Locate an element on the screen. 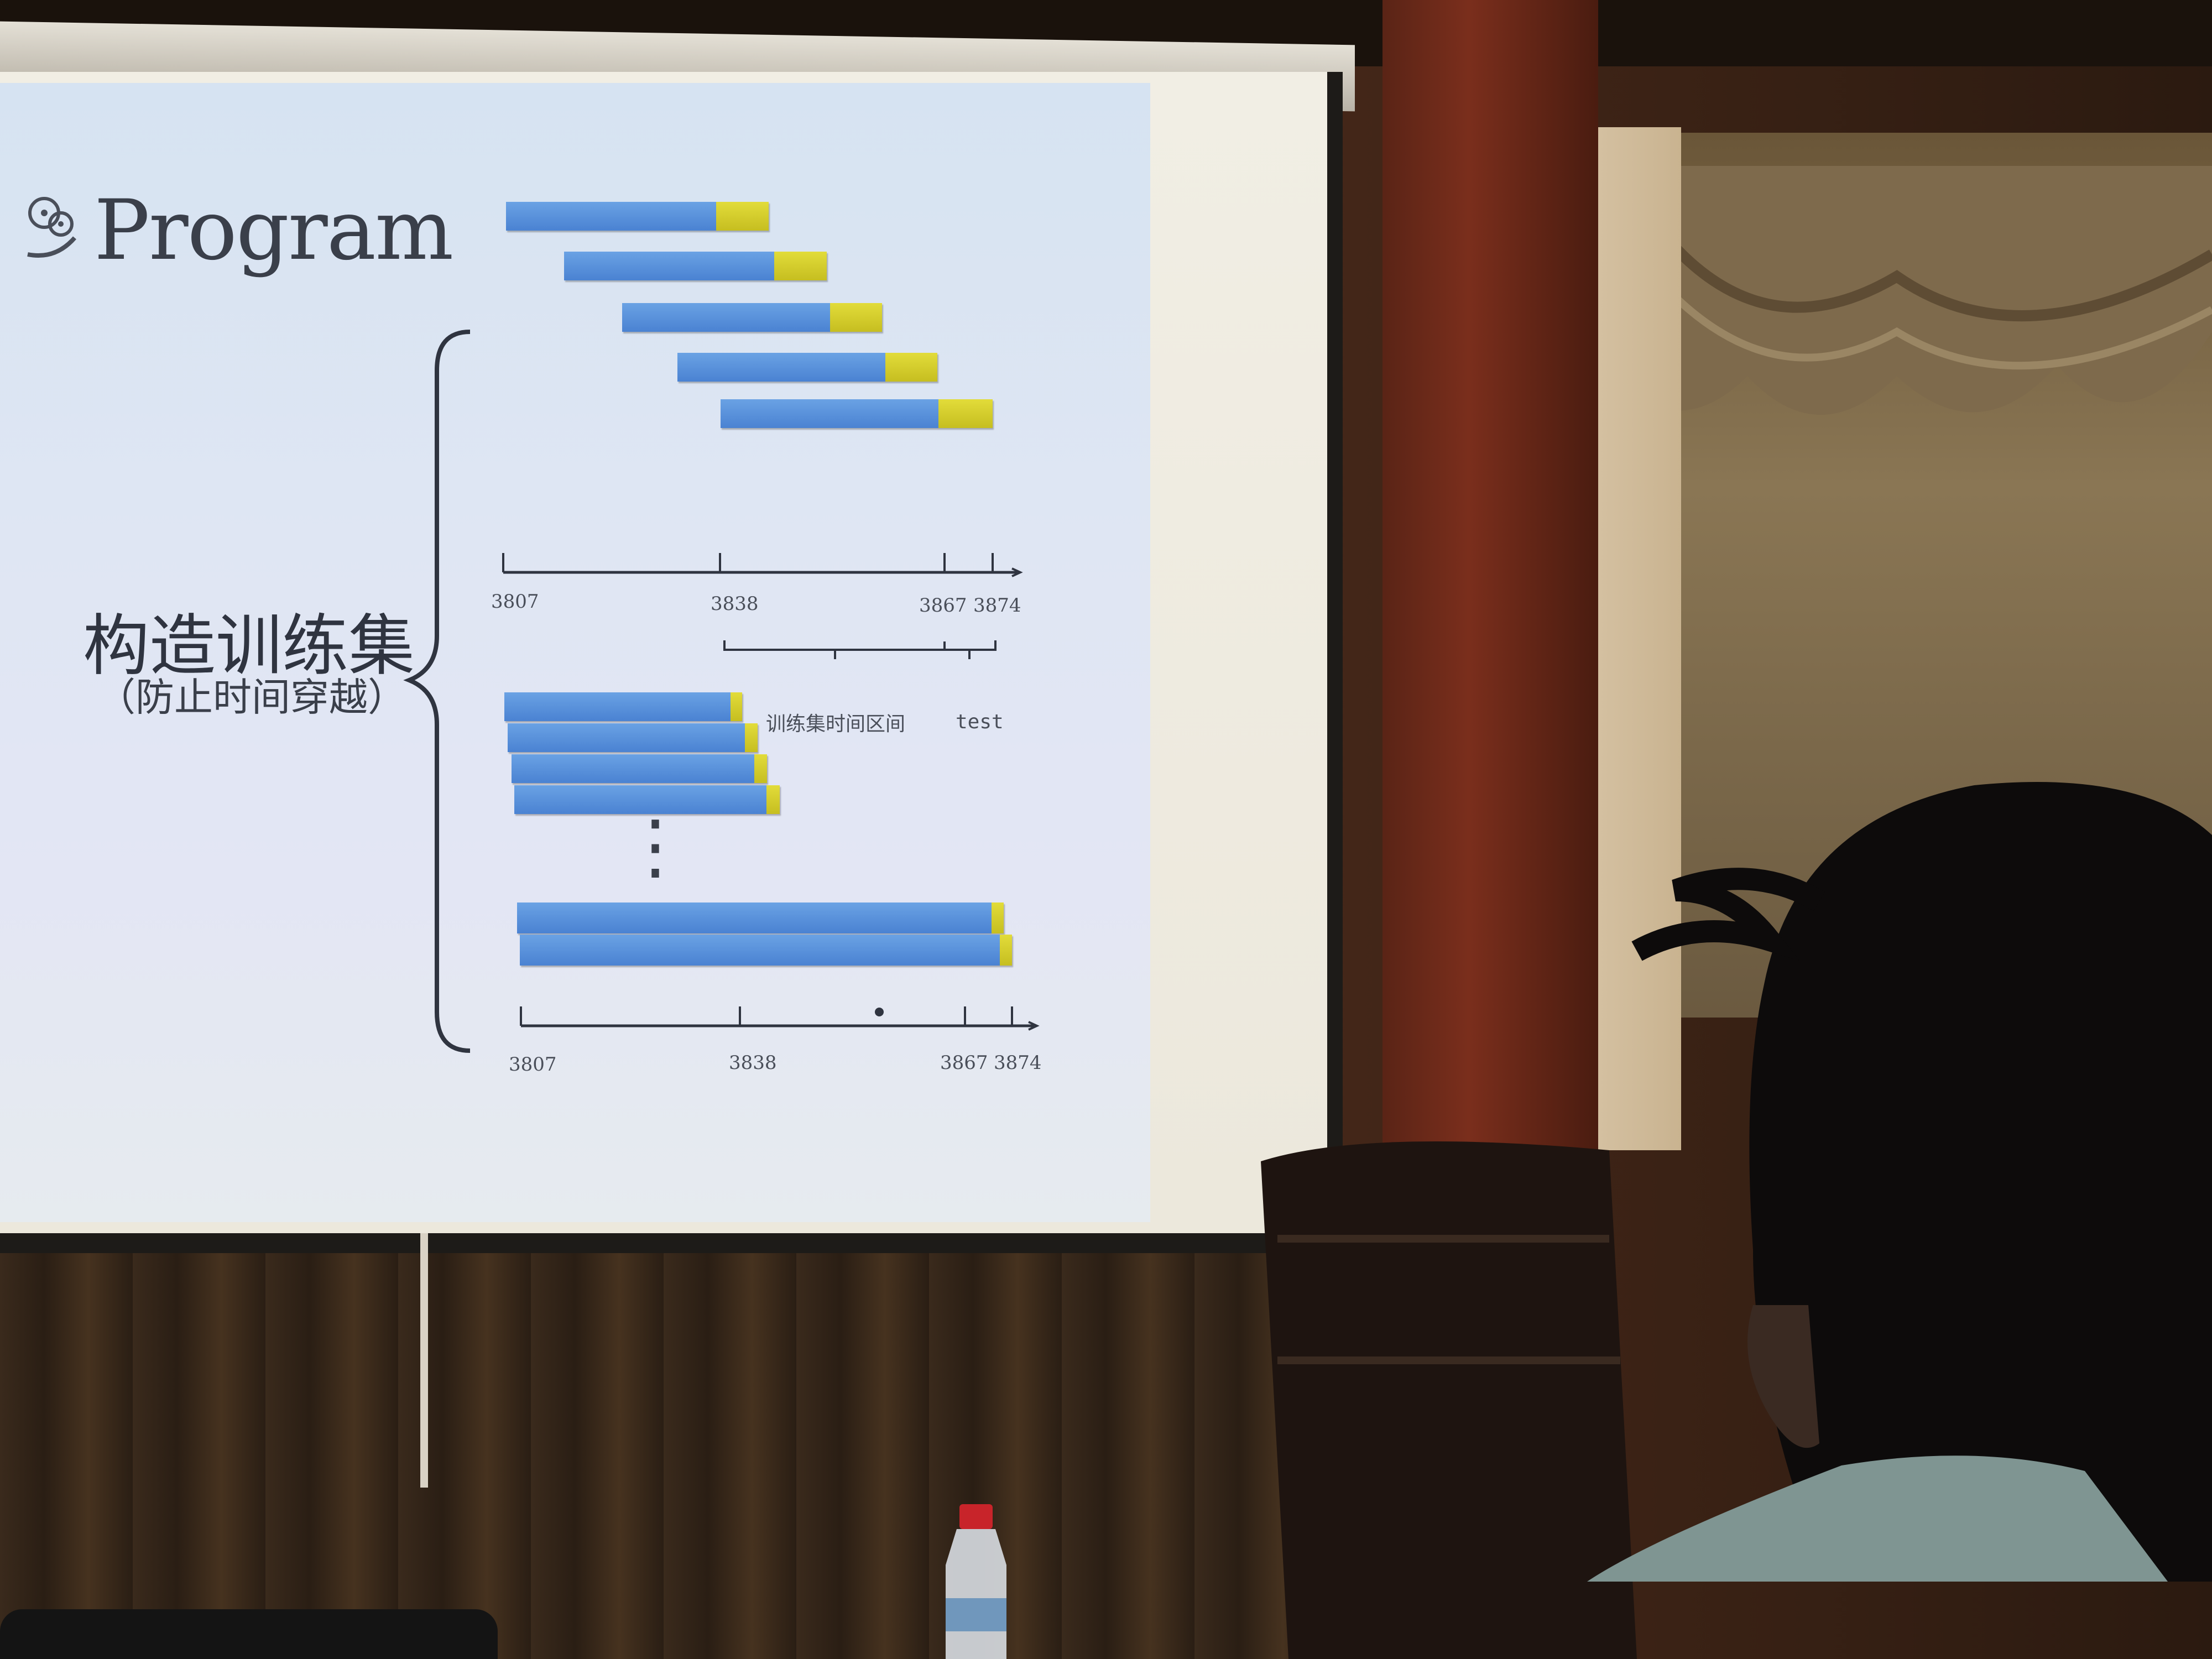 This screenshot has height=1659, width=2212. film-reel-icon is located at coordinates (52, 228).